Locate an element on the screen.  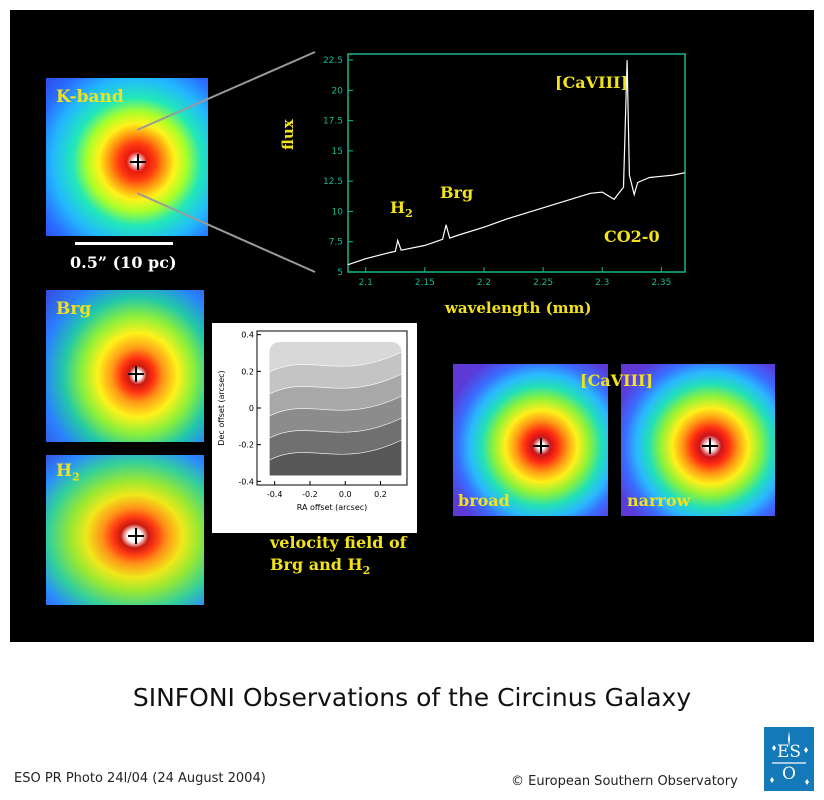
h2-map-image is located at coordinates (125, 530).